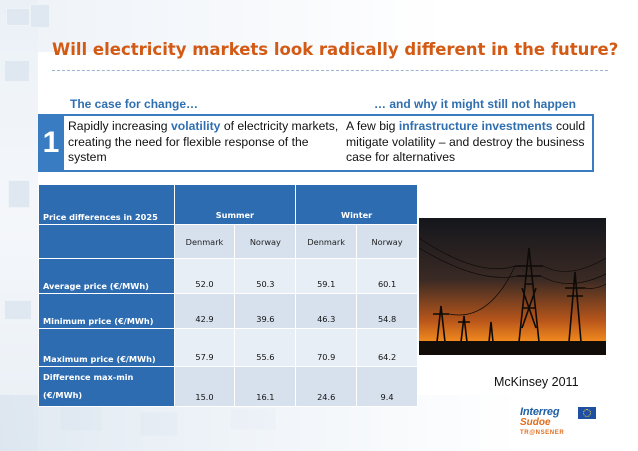  Describe the element at coordinates (536, 382) in the screenshot. I see `source-caption: McKinsey 2011` at that location.